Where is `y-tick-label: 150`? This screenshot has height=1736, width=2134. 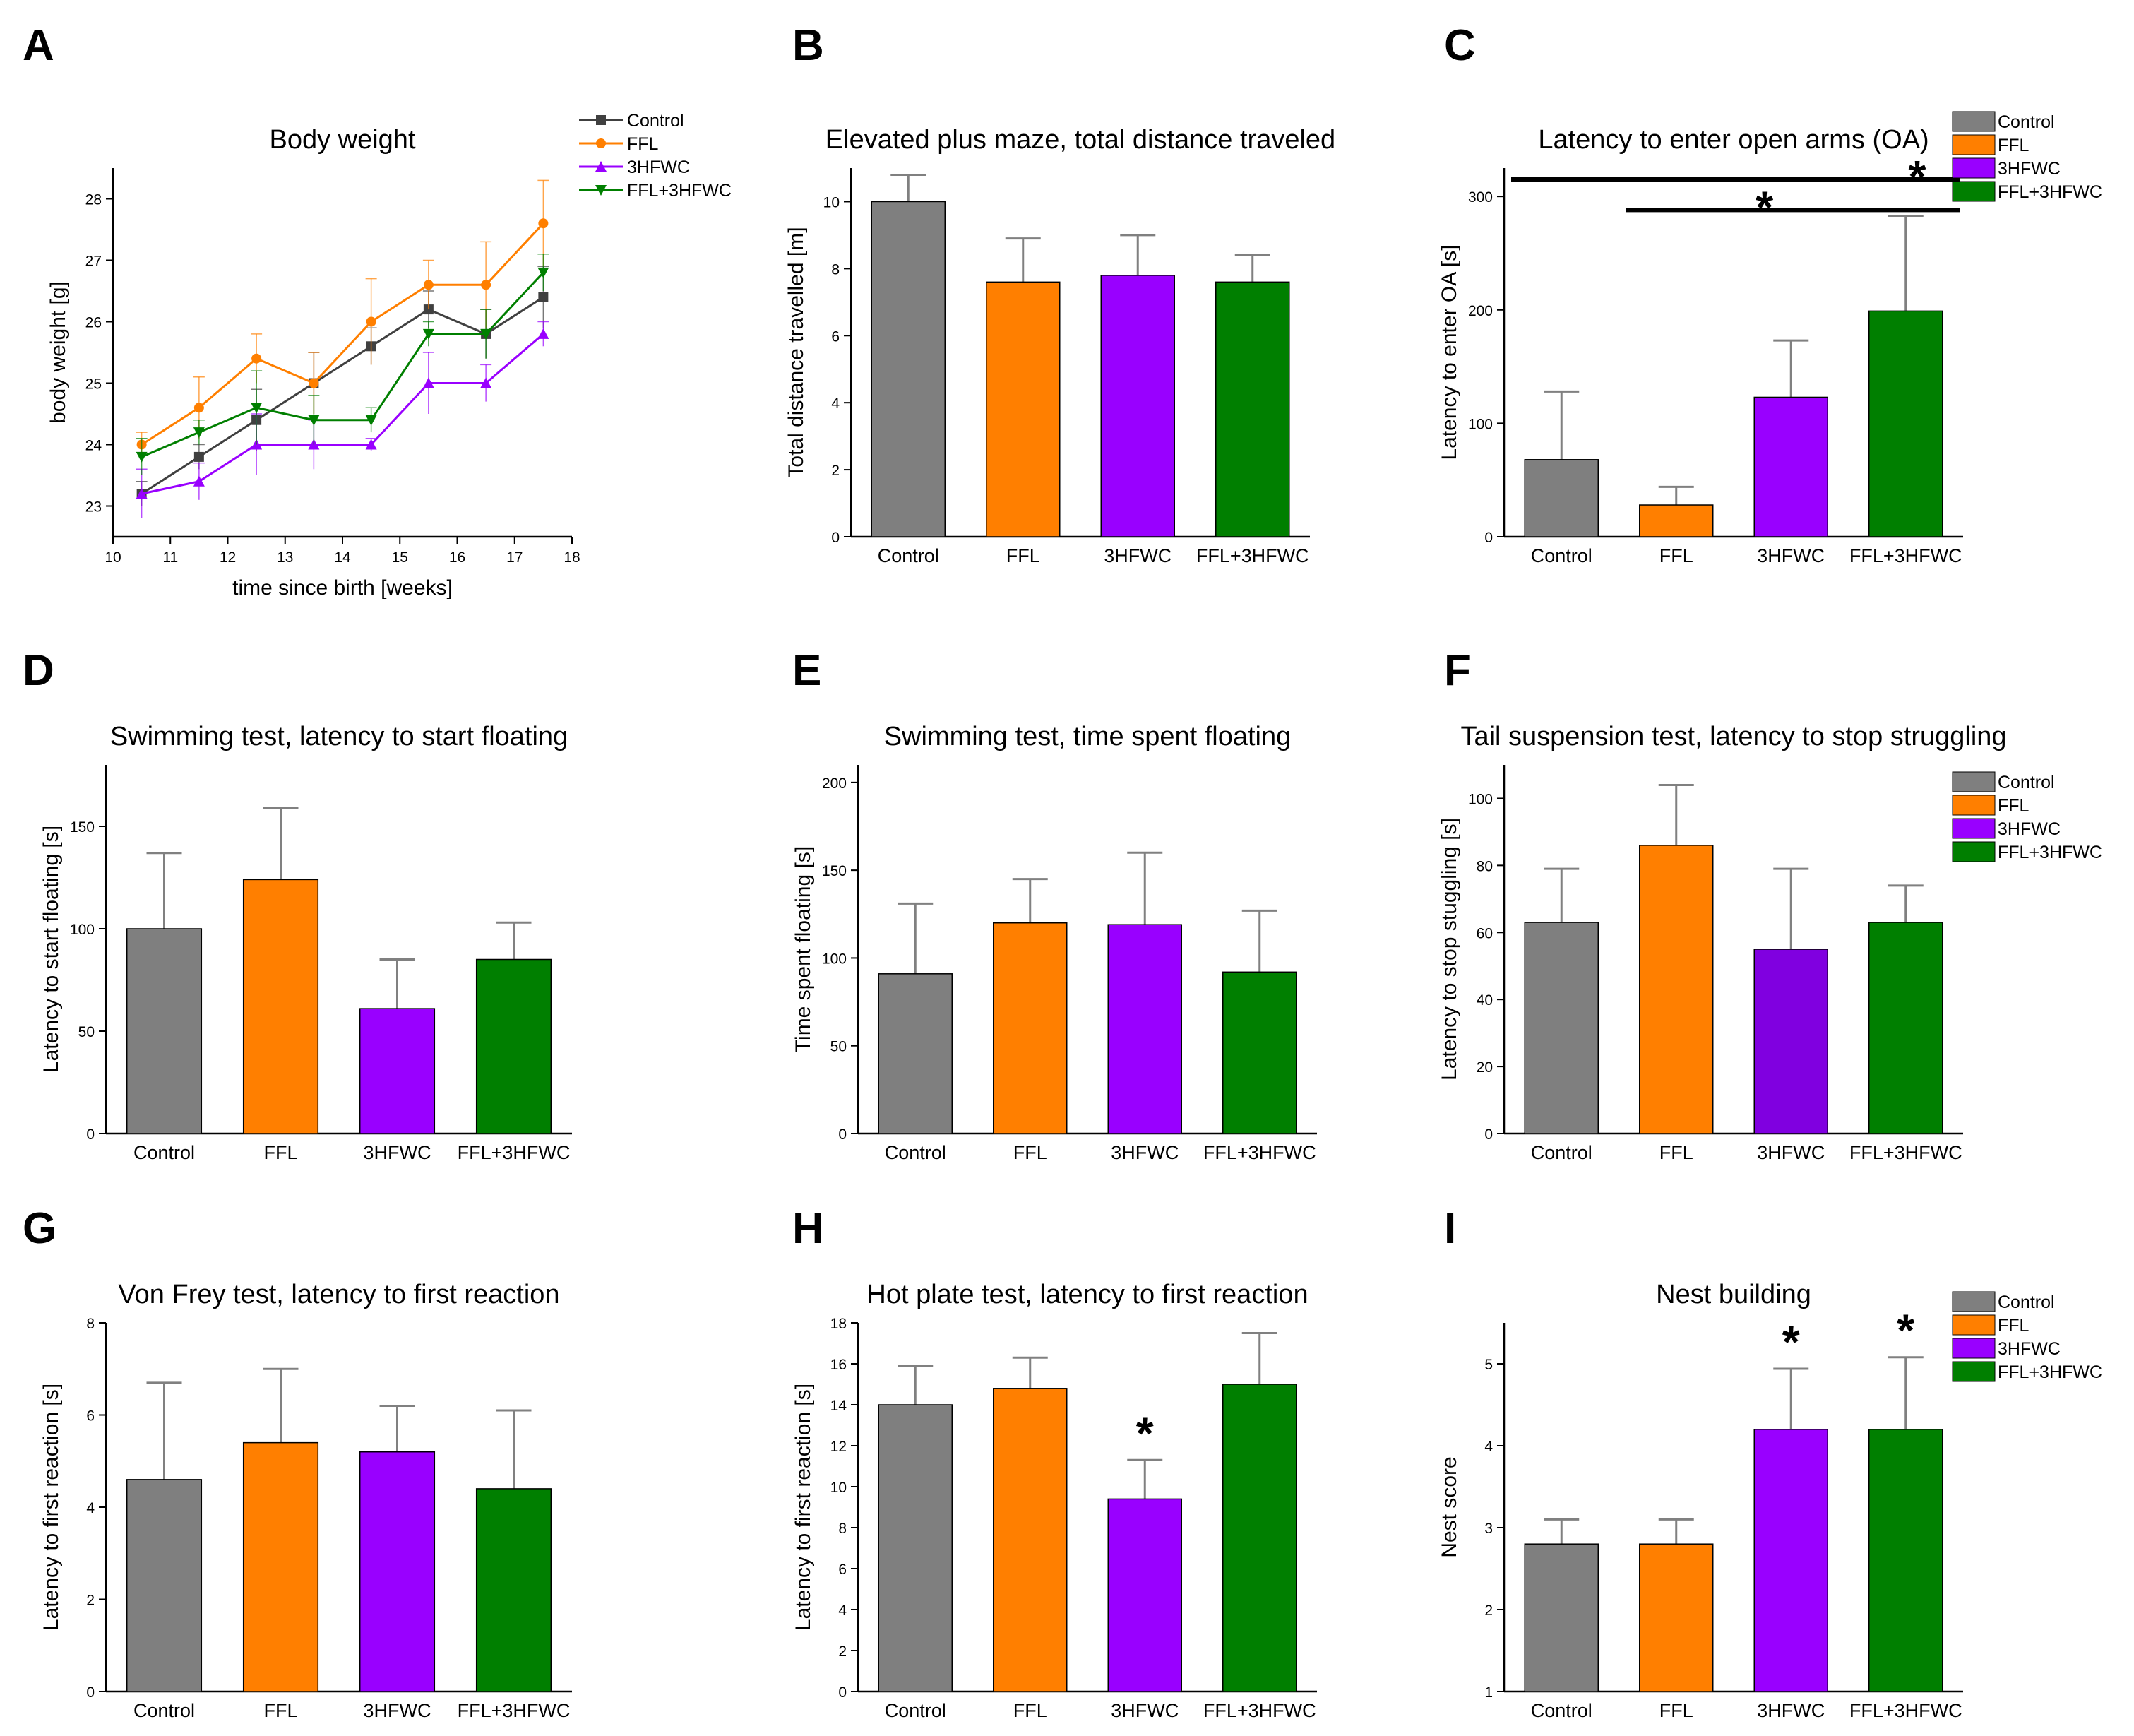
y-tick-label: 150 is located at coordinates (82, 827).